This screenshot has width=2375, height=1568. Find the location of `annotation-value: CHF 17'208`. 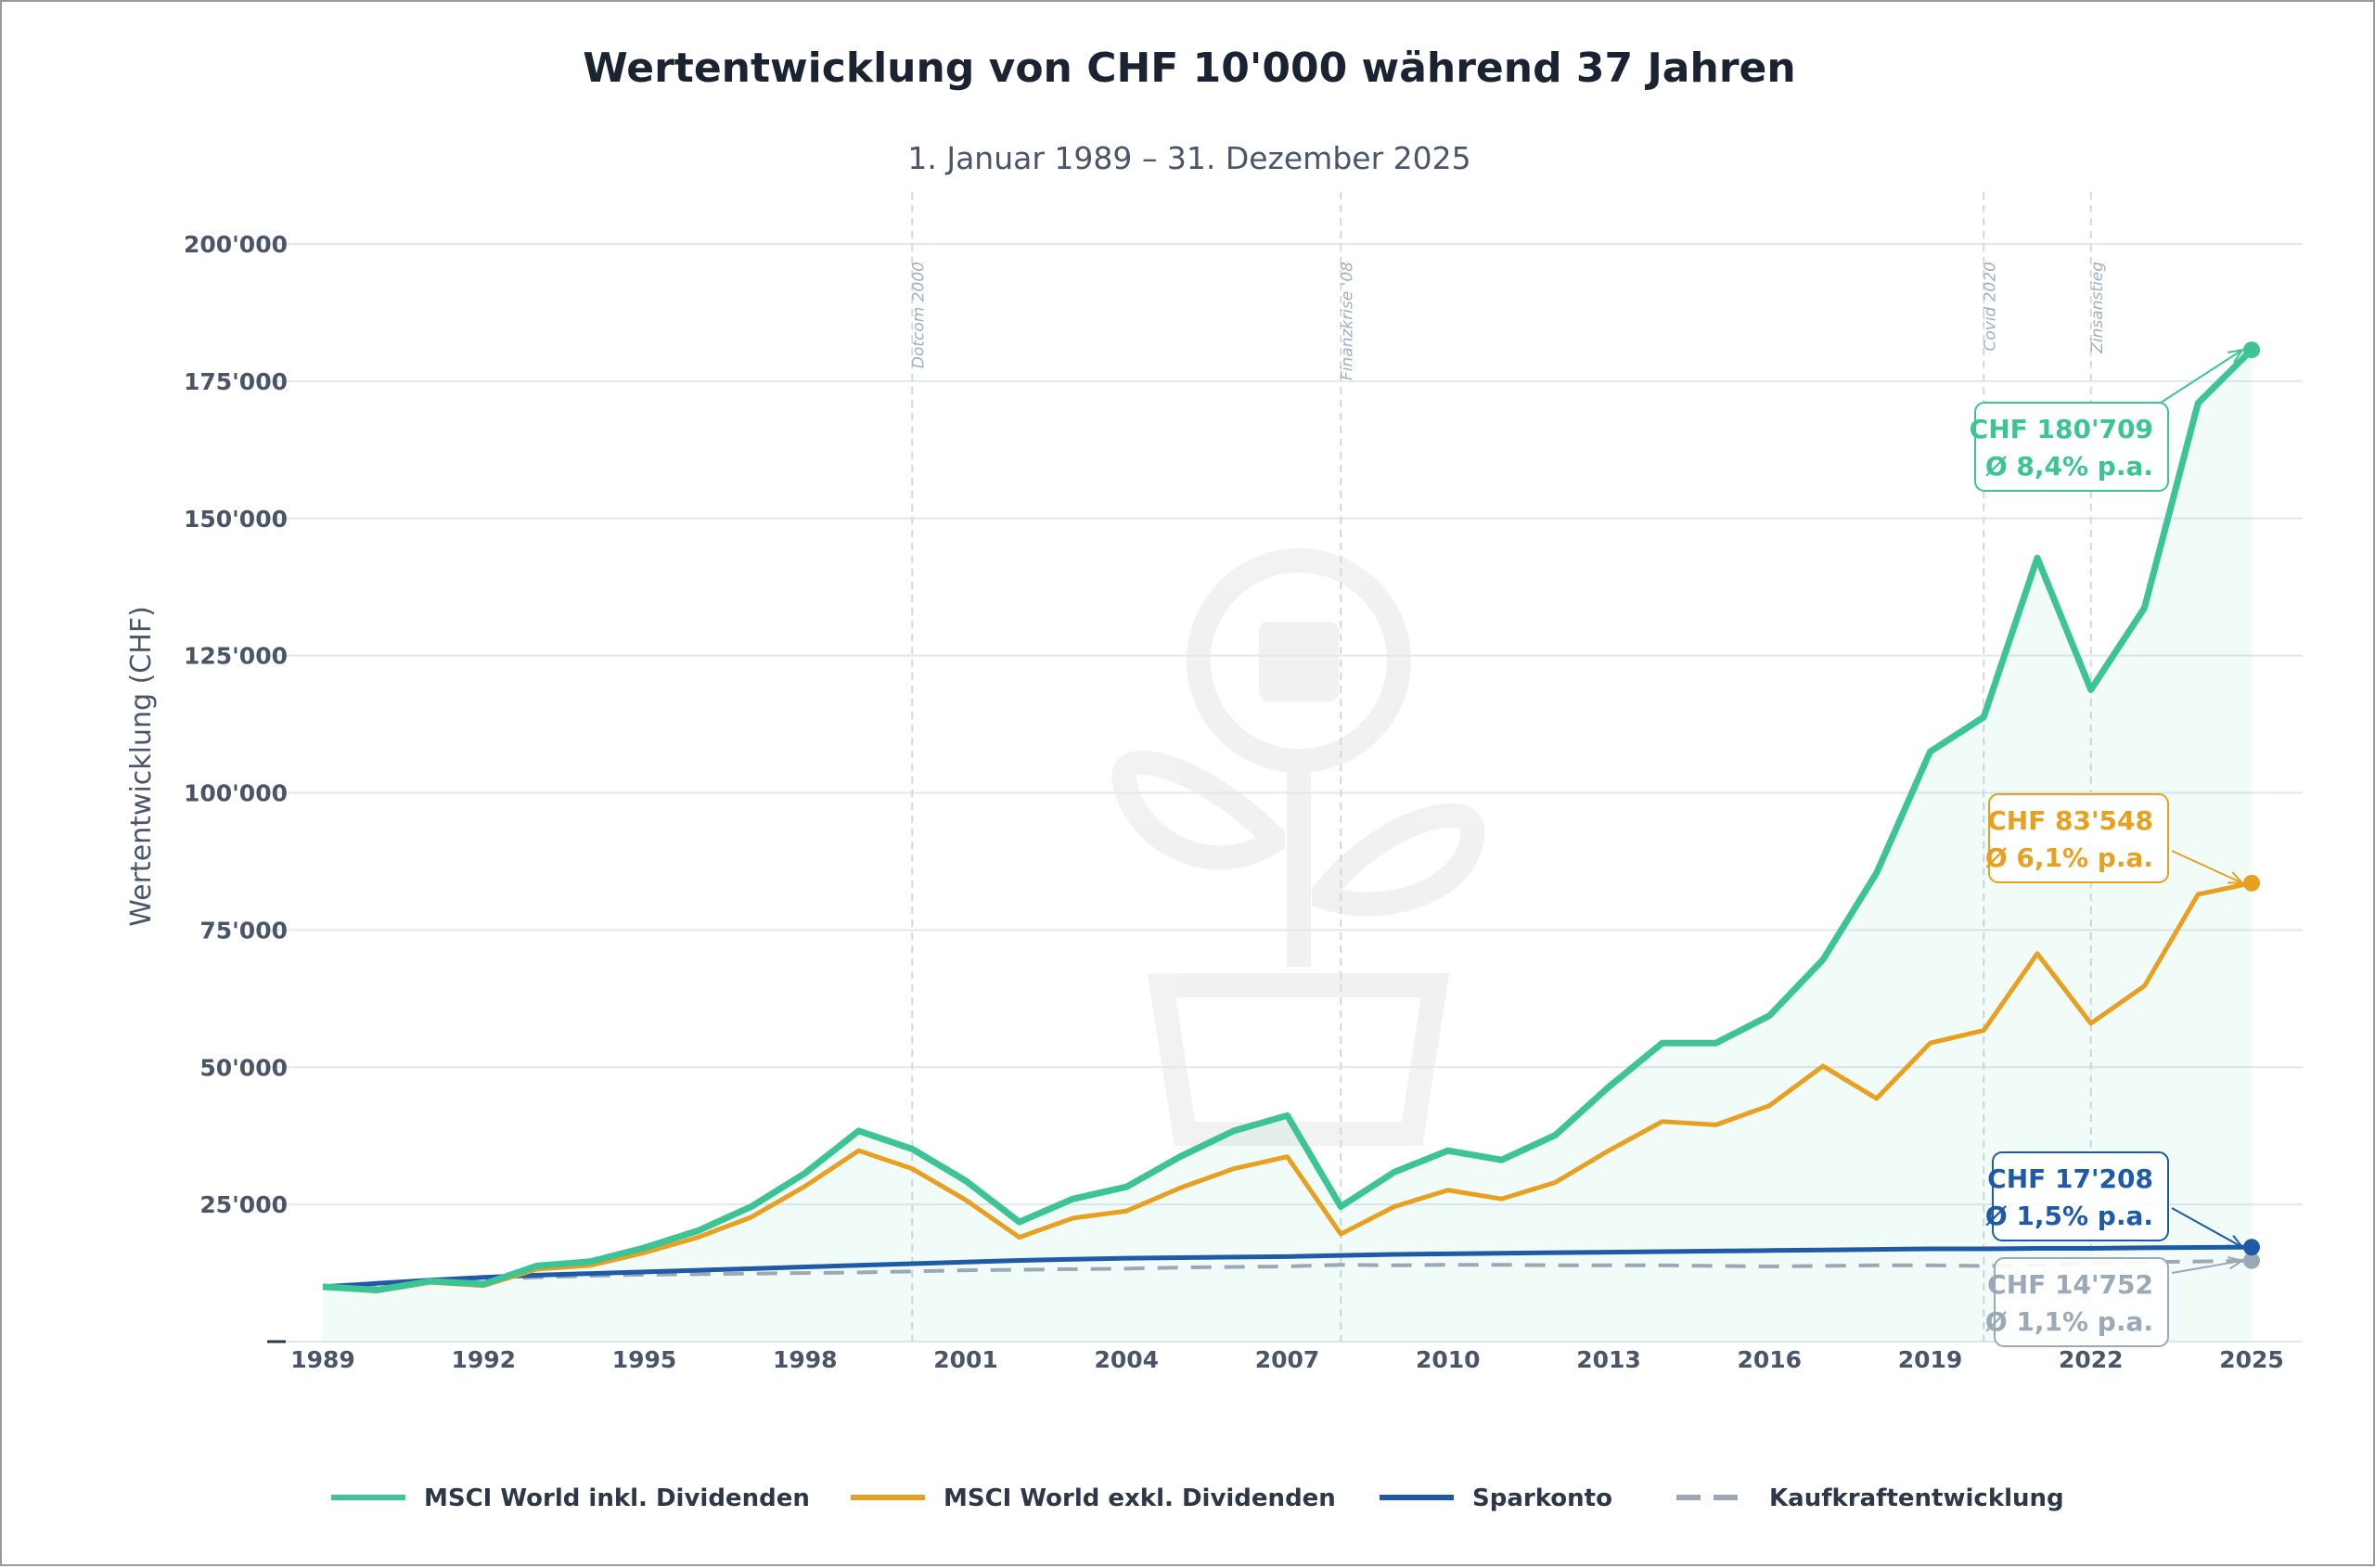

annotation-value: CHF 17'208 is located at coordinates (2070, 1179).